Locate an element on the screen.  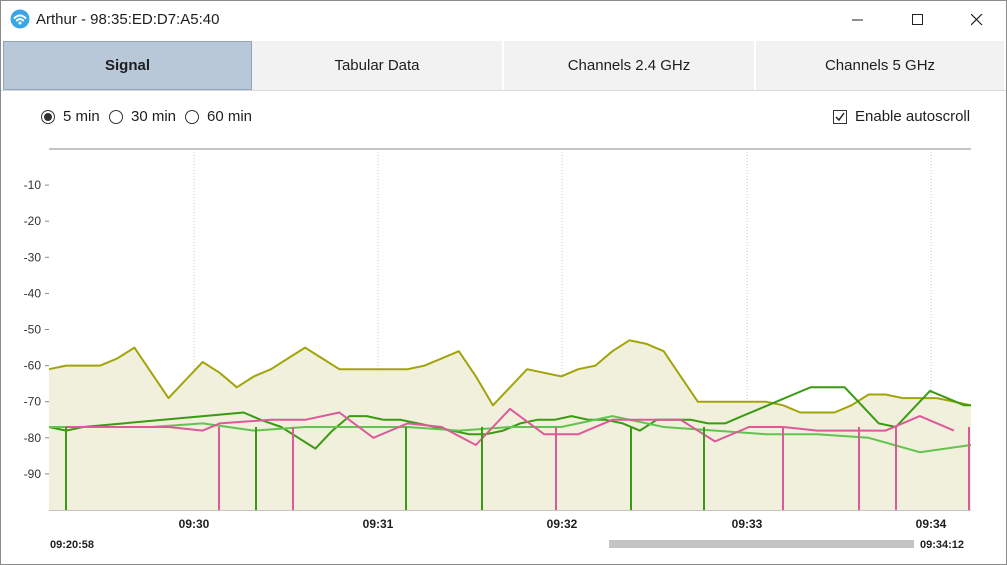
x-tick-label: 09:30 is located at coordinates (194, 524).